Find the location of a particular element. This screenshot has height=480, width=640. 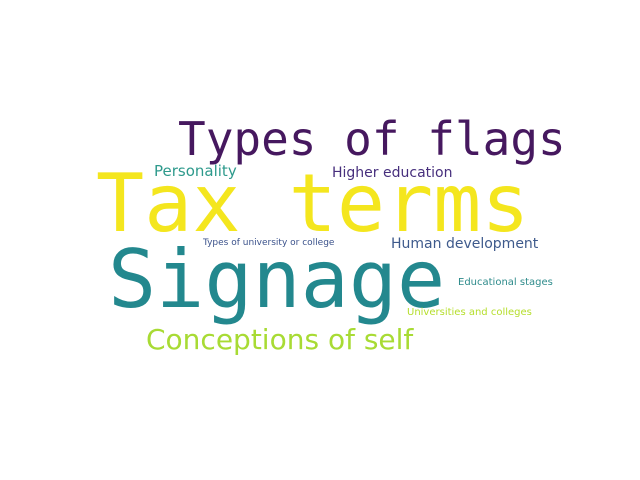

word-signage: Signage is located at coordinates (277, 279).